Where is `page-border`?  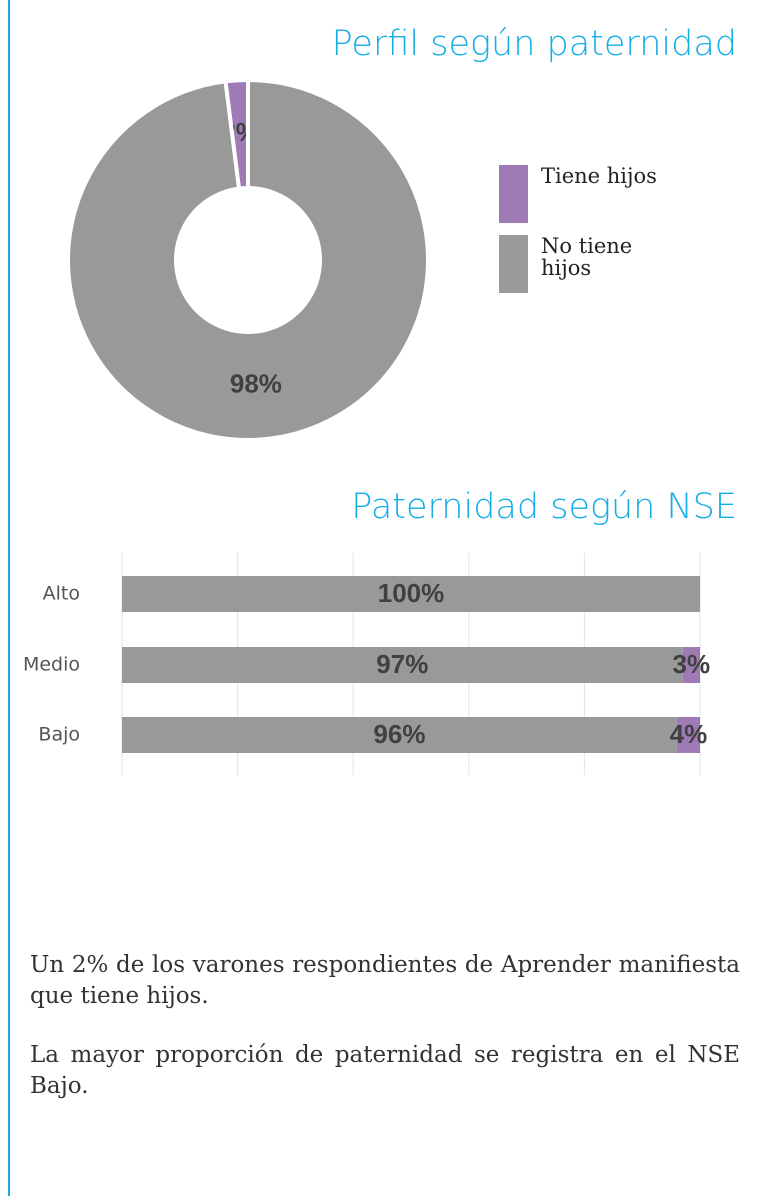
page-border is located at coordinates (9, 598).